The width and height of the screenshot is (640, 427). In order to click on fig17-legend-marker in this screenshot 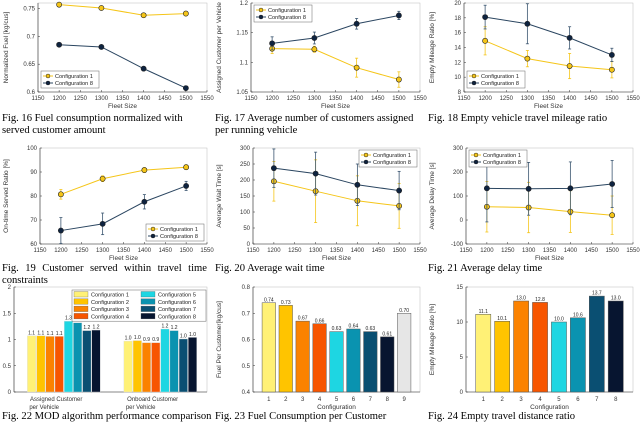, I will do `click(261, 17)`.